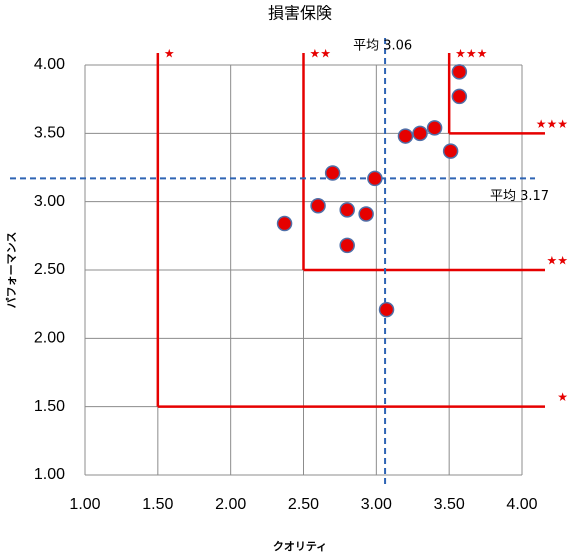 The height and width of the screenshot is (559, 573). I want to click on y-tick-label: 2.50, so click(49, 269).